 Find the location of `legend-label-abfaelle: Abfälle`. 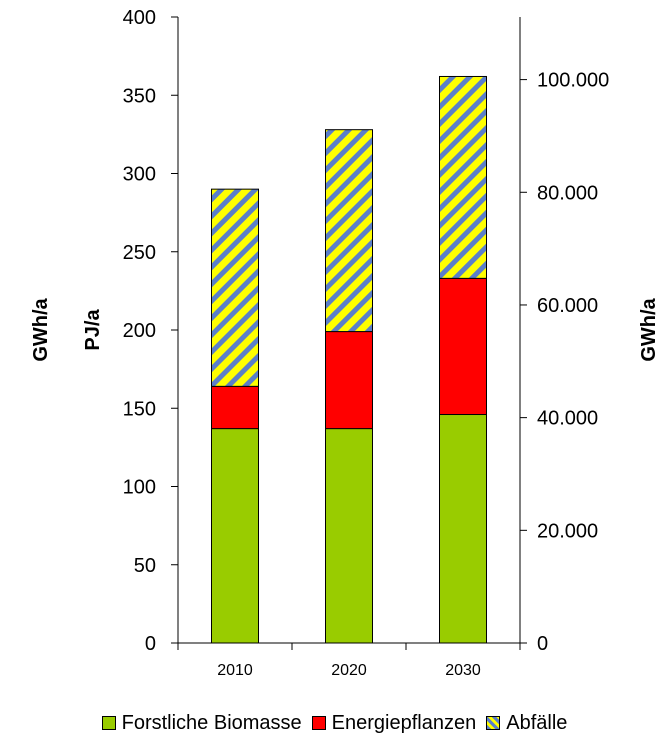

legend-label-abfaelle: Abfälle is located at coordinates (537, 722).